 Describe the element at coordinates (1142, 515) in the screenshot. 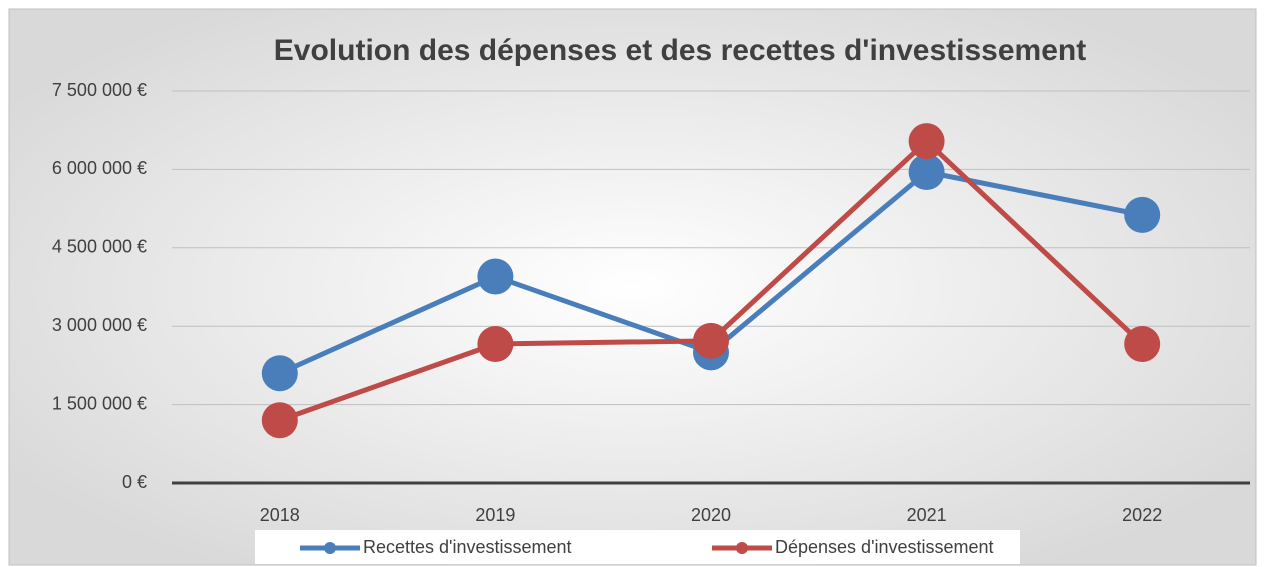

I see `x-tick-label: 2022` at that location.